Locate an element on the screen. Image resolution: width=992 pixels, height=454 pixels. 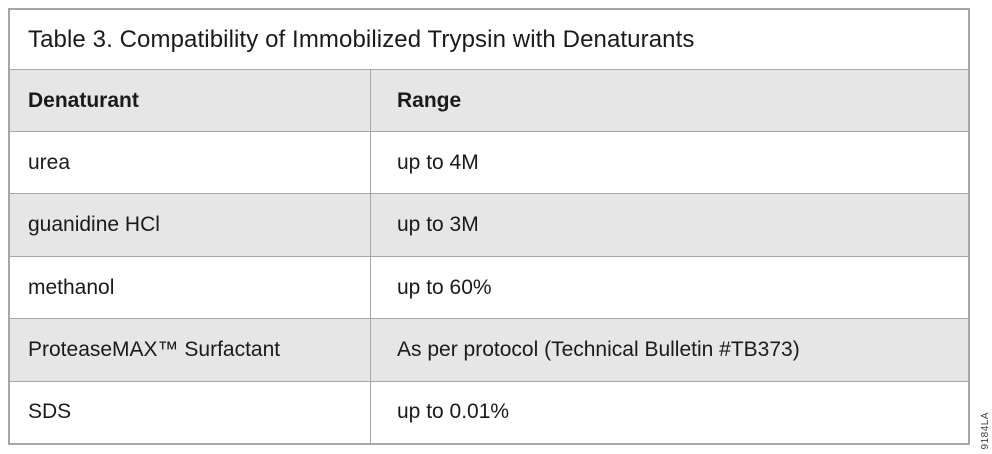
cell-denaturant: ProteaseMAX™ Surfactant is located at coordinates (190, 350).